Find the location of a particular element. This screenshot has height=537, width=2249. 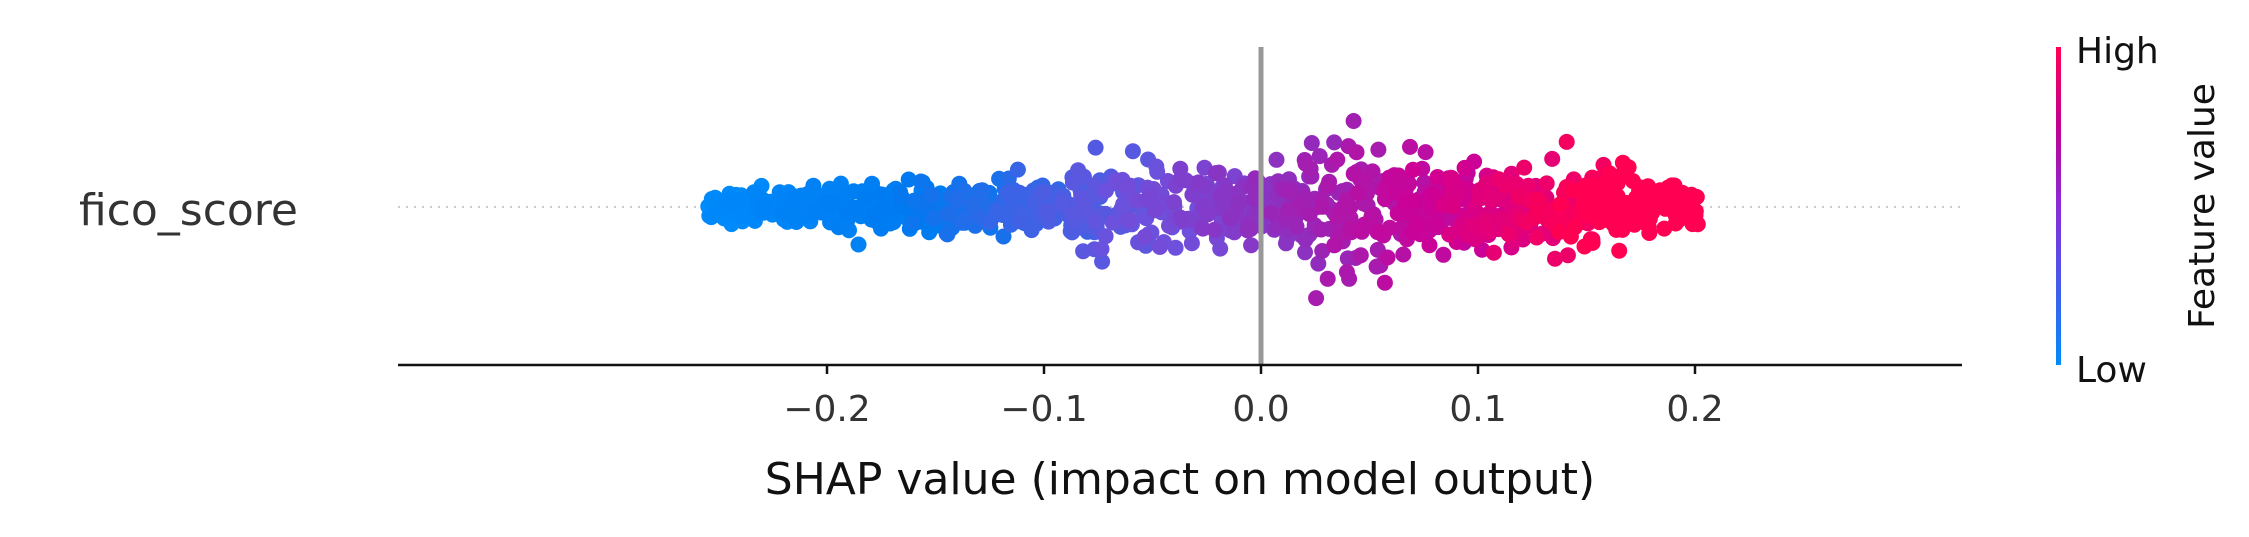

feature-label: fico_score is located at coordinates (188, 210).